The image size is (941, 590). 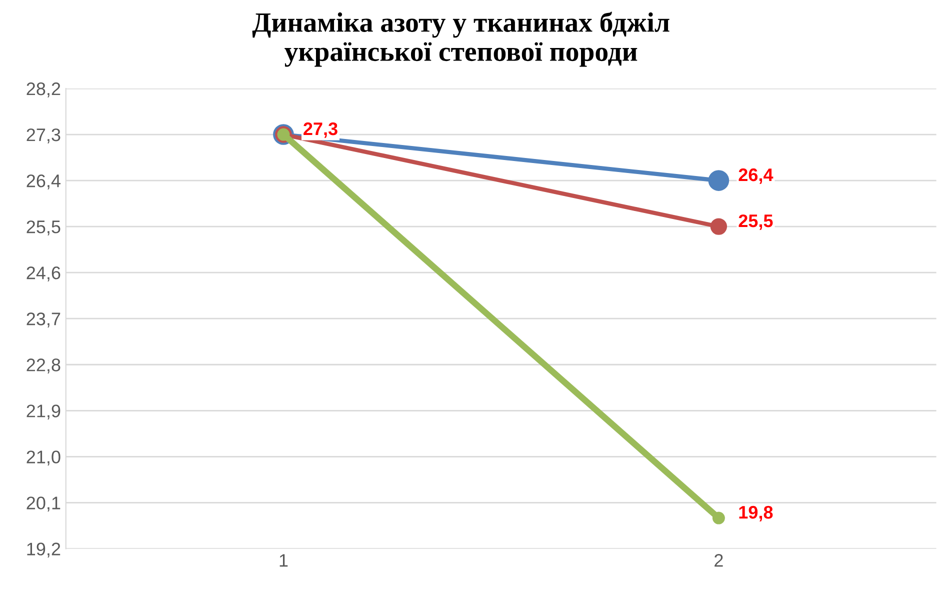 What do you see at coordinates (756, 514) in the screenshot?
I see `data-label: 19,8` at bounding box center [756, 514].